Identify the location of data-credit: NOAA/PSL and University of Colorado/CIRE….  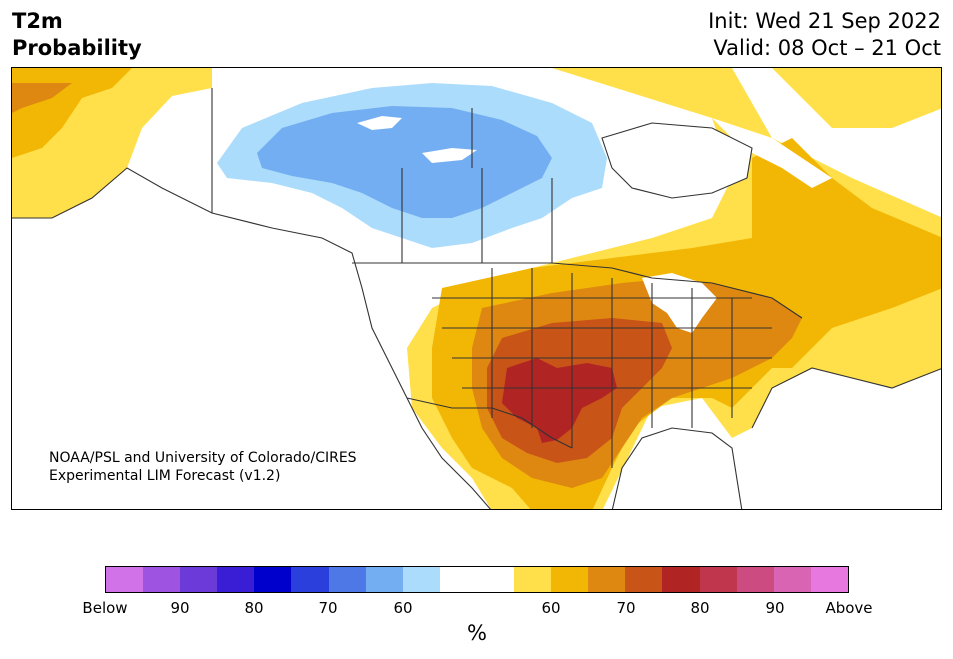
(203, 467).